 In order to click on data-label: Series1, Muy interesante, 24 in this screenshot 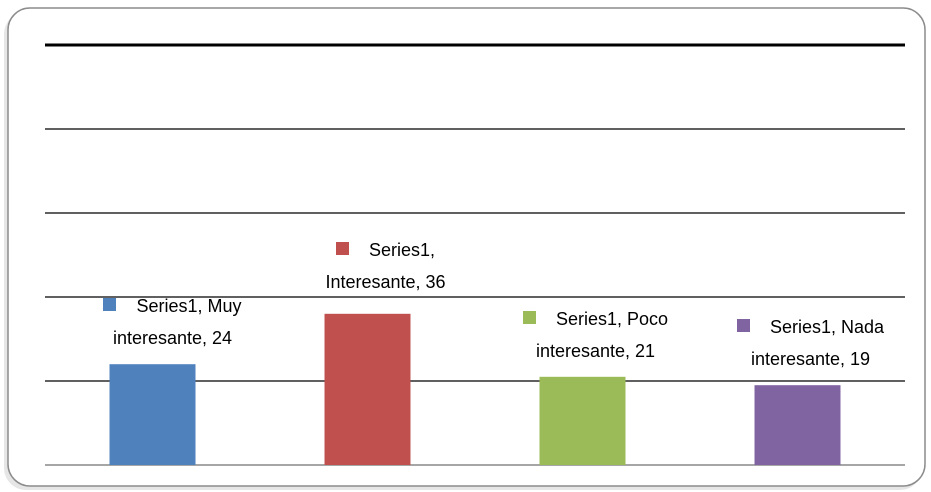, I will do `click(173, 322)`.